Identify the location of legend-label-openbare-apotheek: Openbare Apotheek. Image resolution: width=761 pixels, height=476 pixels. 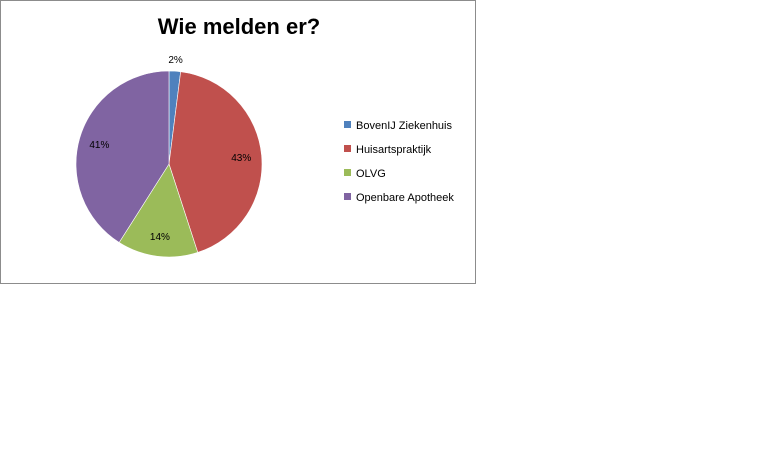
(405, 198).